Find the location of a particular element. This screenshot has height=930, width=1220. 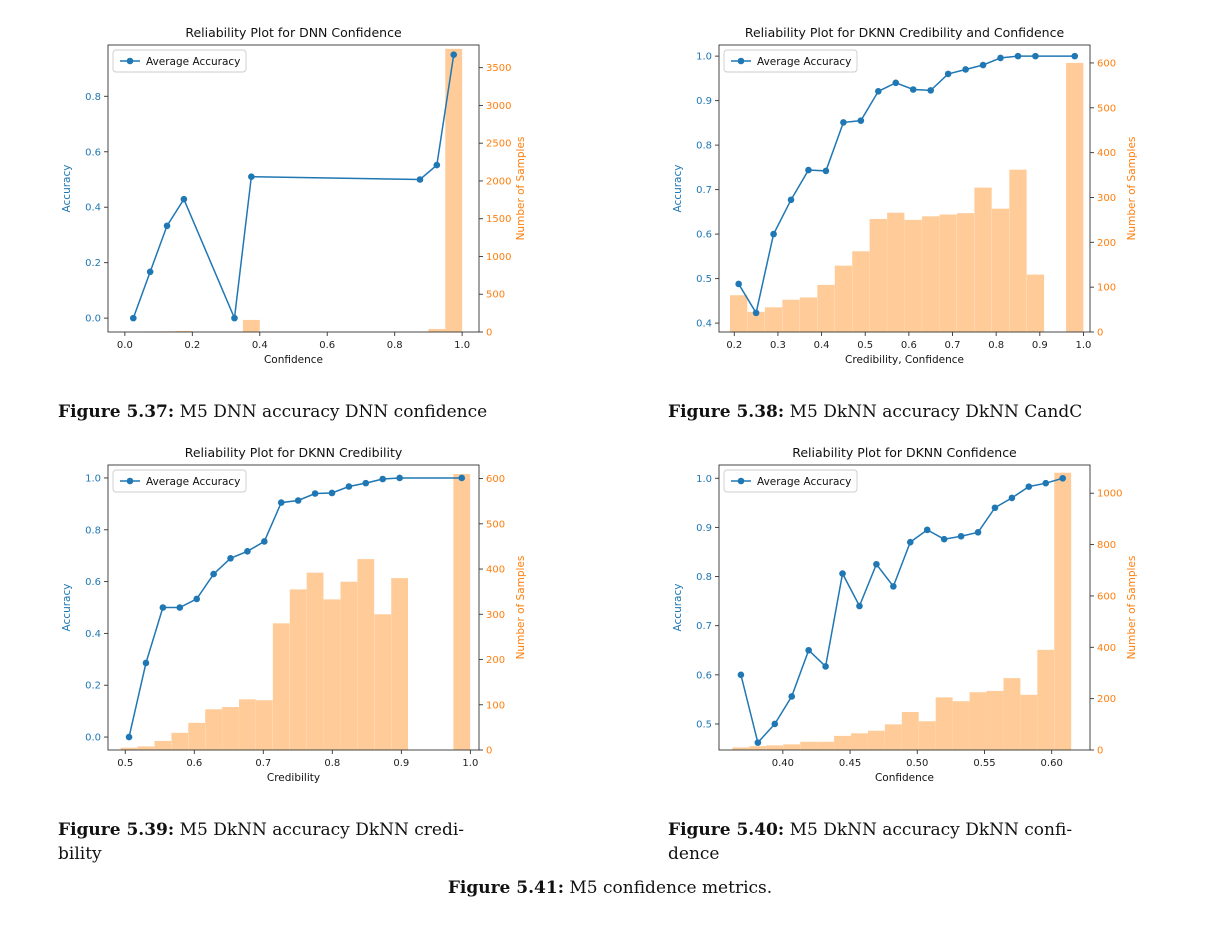

y-tick-label: 1.0 is located at coordinates (93, 478).